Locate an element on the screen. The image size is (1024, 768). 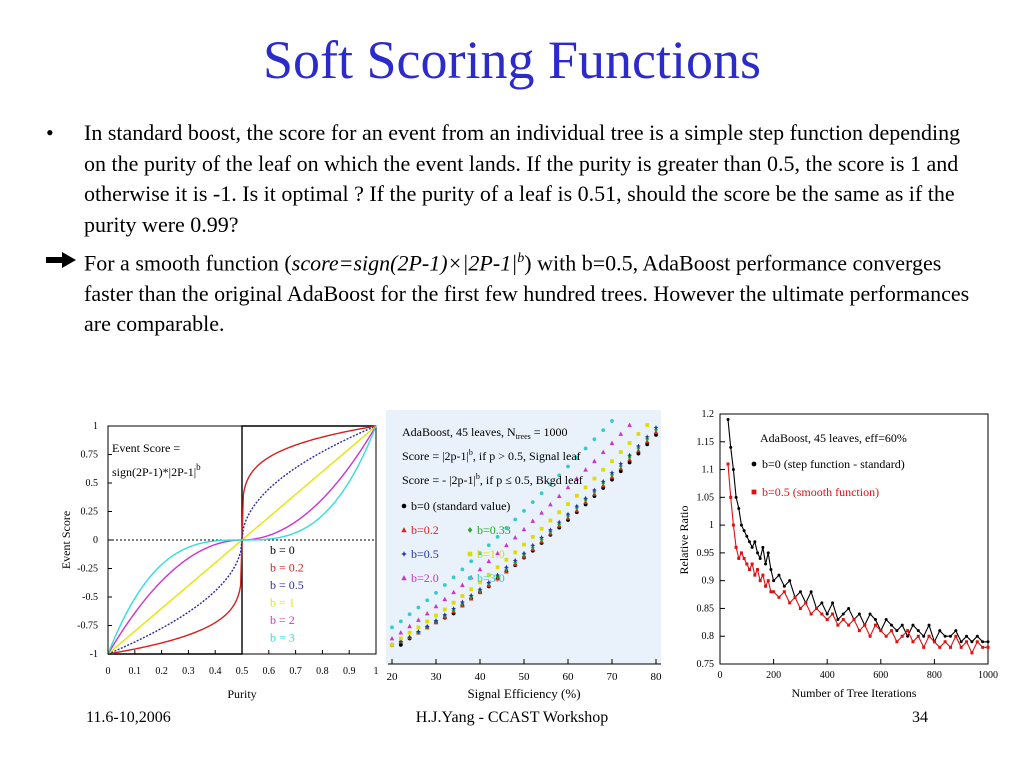
y-tick-label: 0.5 is located at coordinates (92, 483).